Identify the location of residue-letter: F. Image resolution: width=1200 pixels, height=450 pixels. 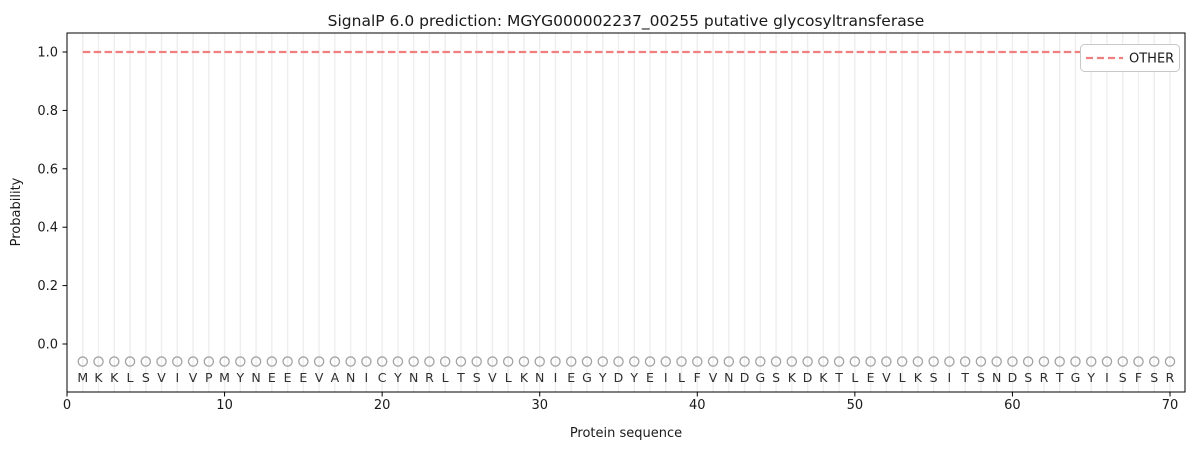
(697, 377).